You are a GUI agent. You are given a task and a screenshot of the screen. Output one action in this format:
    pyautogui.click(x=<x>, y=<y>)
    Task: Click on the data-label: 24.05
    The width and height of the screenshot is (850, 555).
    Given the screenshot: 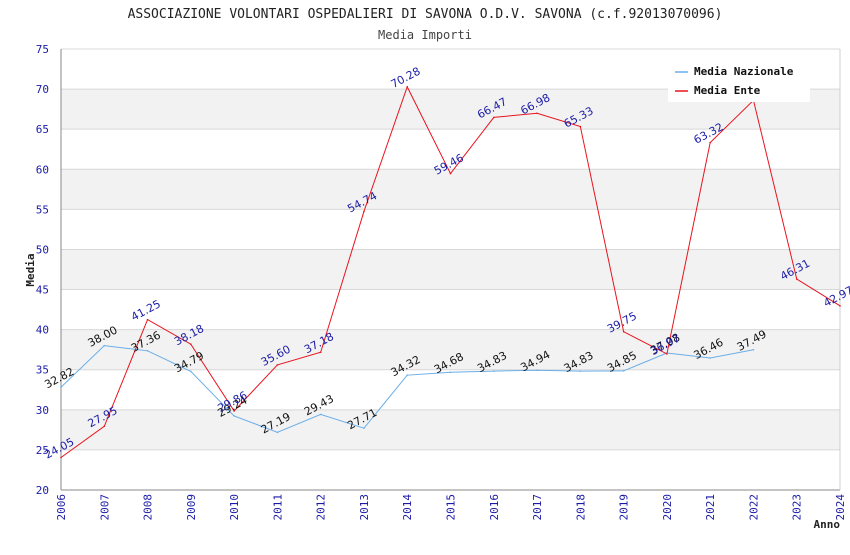 What is the action you would take?
    pyautogui.click(x=59, y=448)
    